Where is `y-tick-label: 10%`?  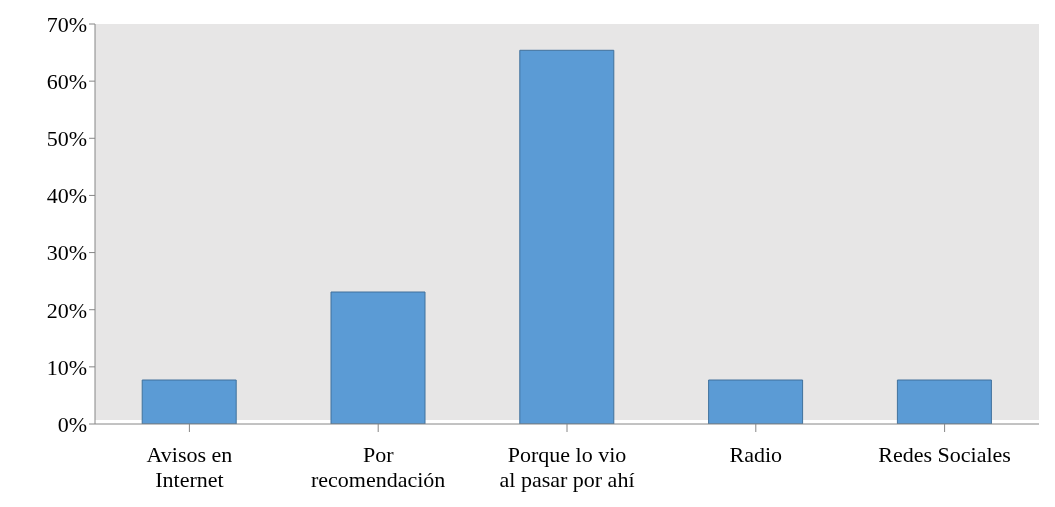
y-tick-label: 10% is located at coordinates (66, 367).